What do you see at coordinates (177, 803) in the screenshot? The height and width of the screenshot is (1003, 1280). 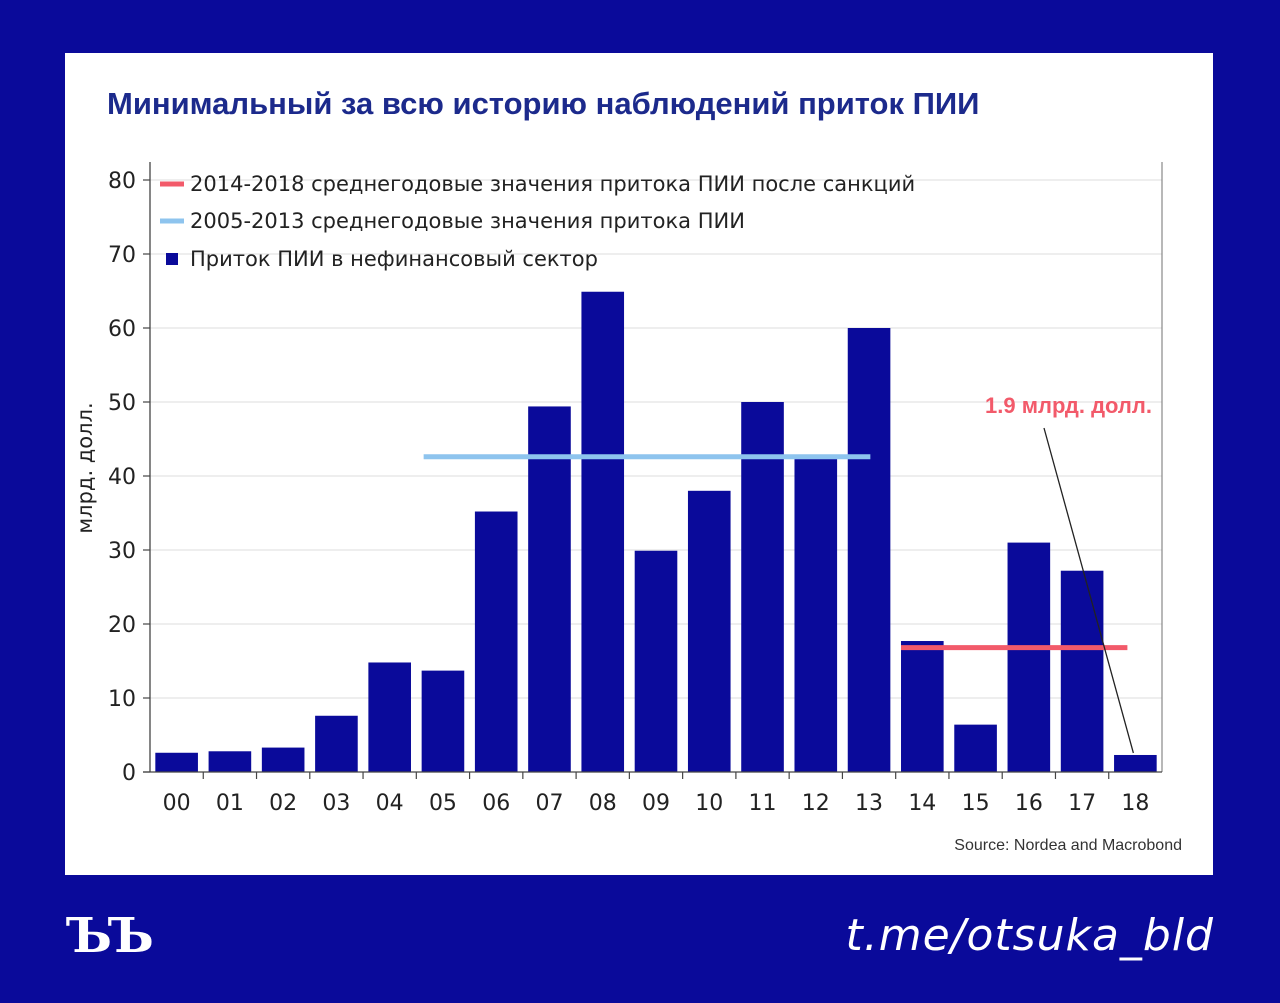 I see `x-tick-label: 00` at bounding box center [177, 803].